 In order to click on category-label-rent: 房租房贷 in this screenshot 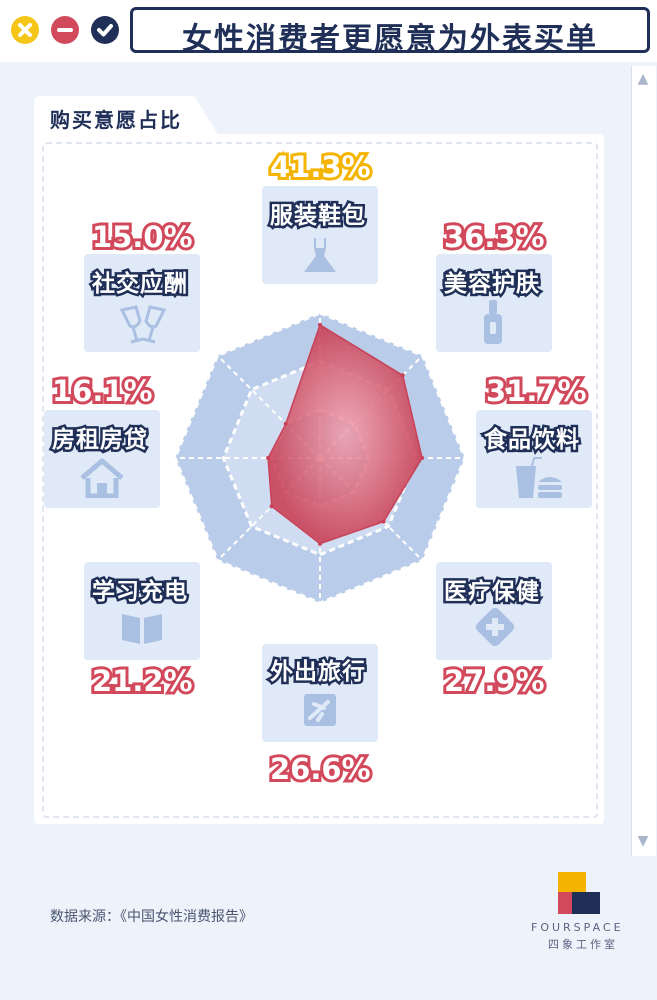, I will do `click(100, 440)`.